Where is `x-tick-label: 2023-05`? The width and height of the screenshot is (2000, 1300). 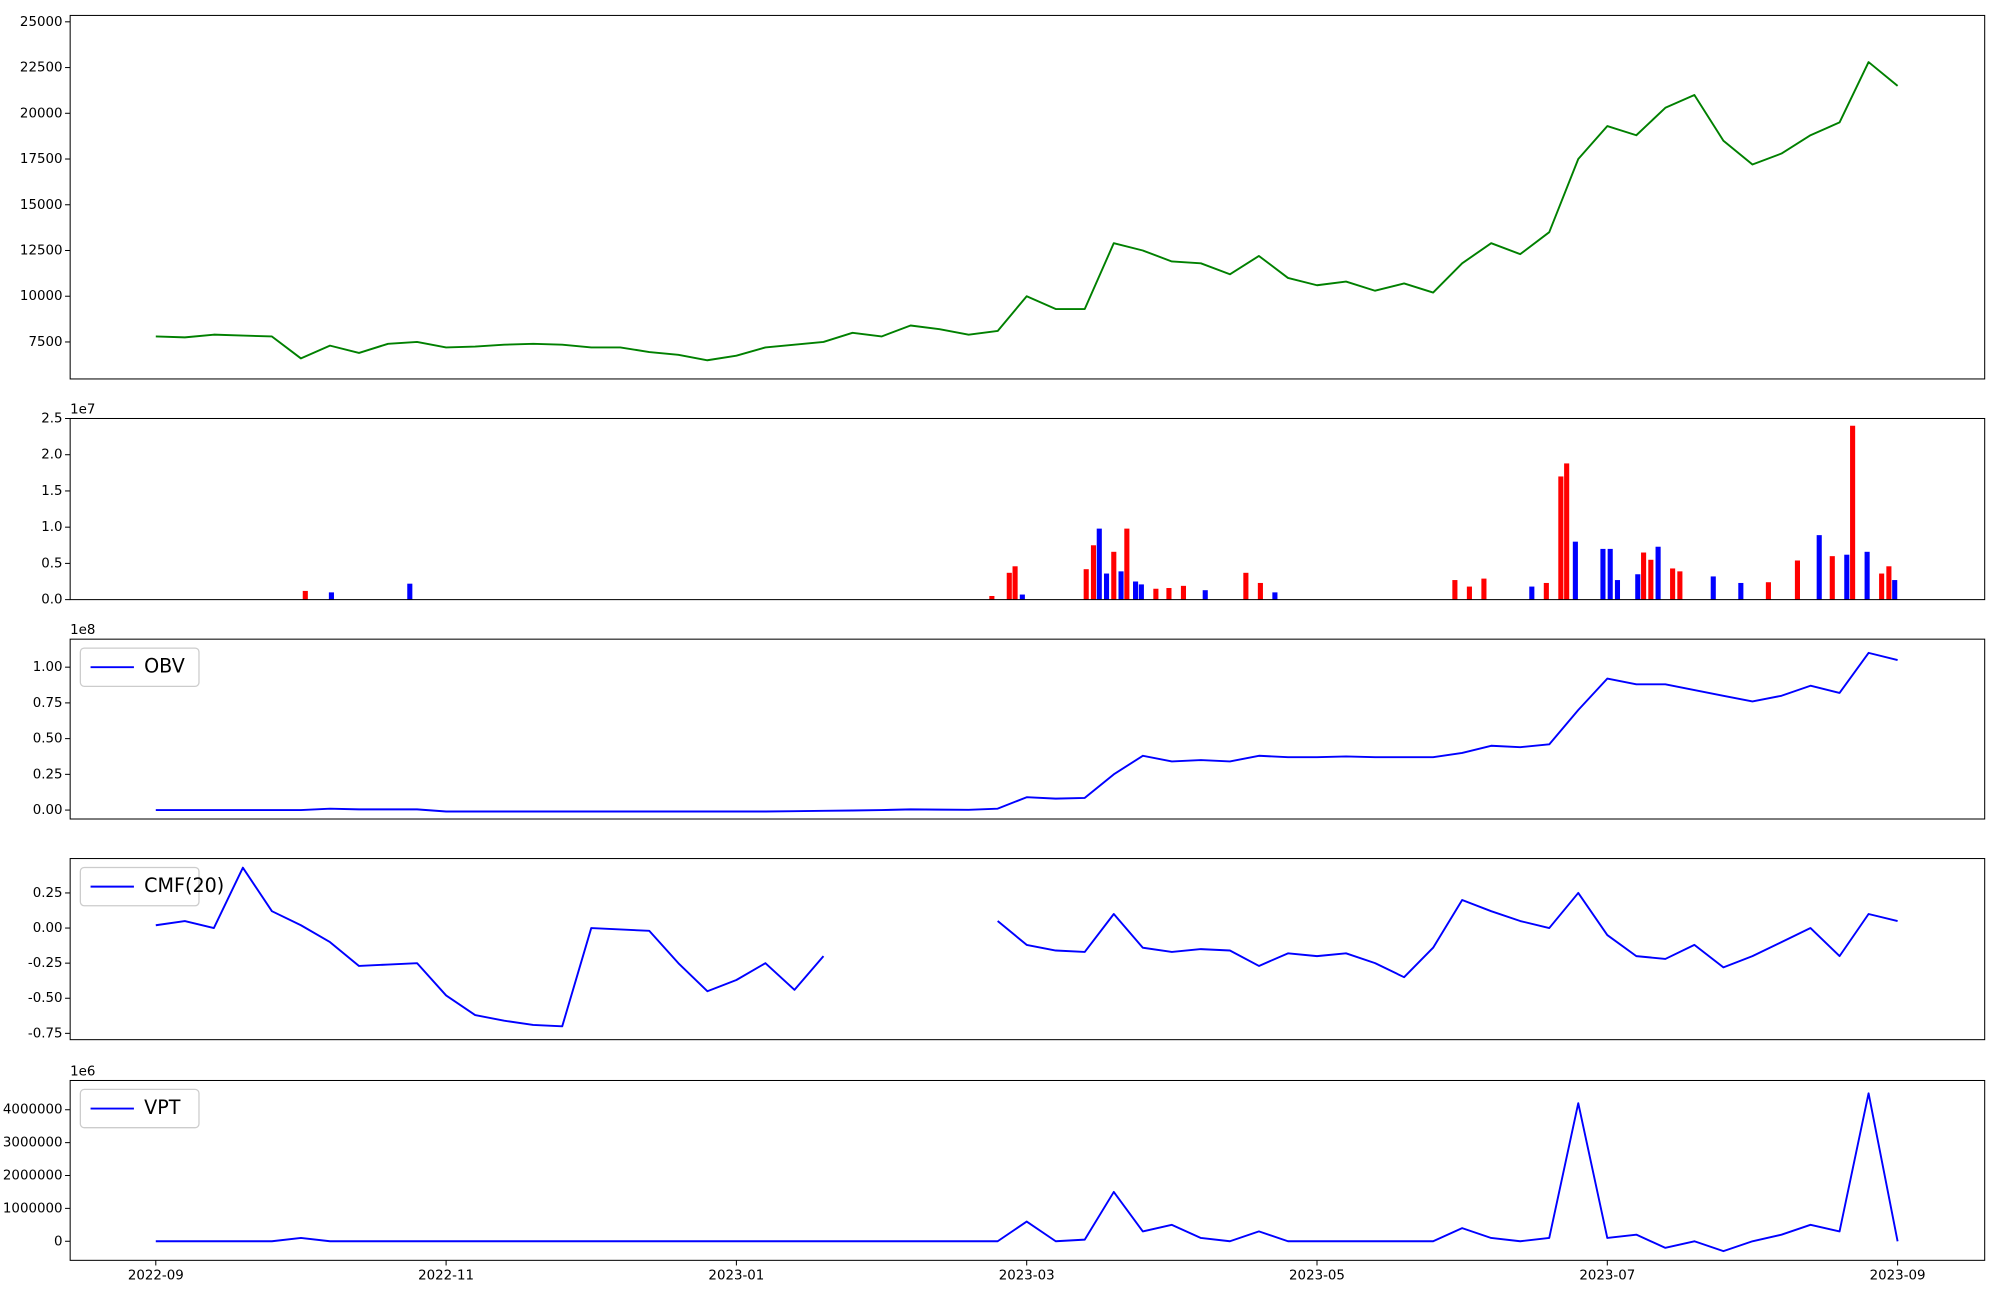 x-tick-label: 2023-05 is located at coordinates (1317, 1276).